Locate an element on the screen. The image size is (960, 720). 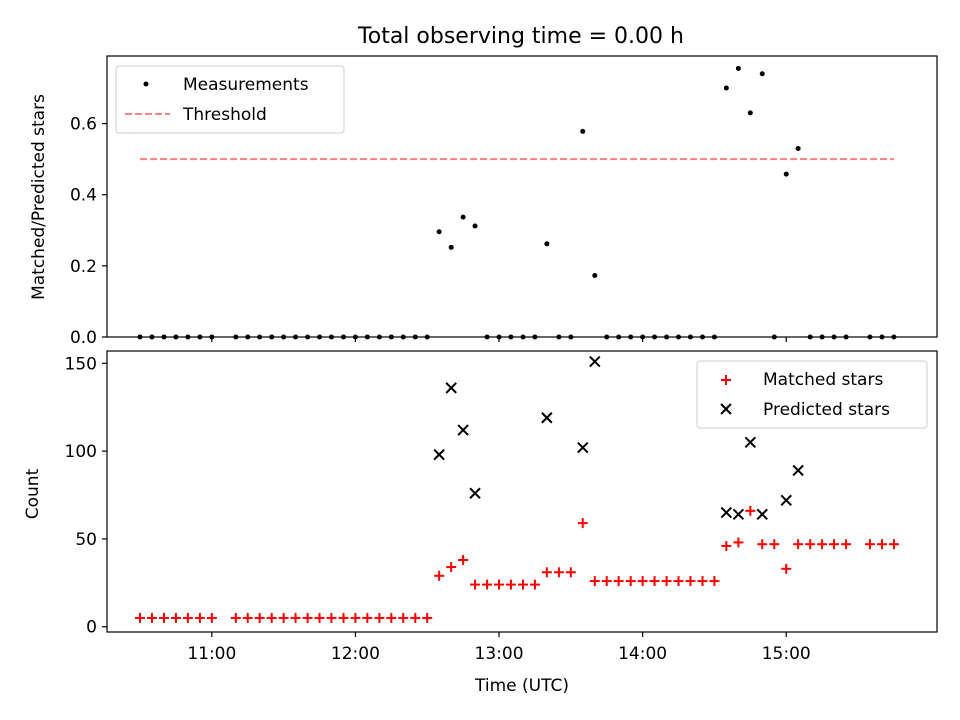
bottom-y-tick-label: 50 is located at coordinates (86, 540).